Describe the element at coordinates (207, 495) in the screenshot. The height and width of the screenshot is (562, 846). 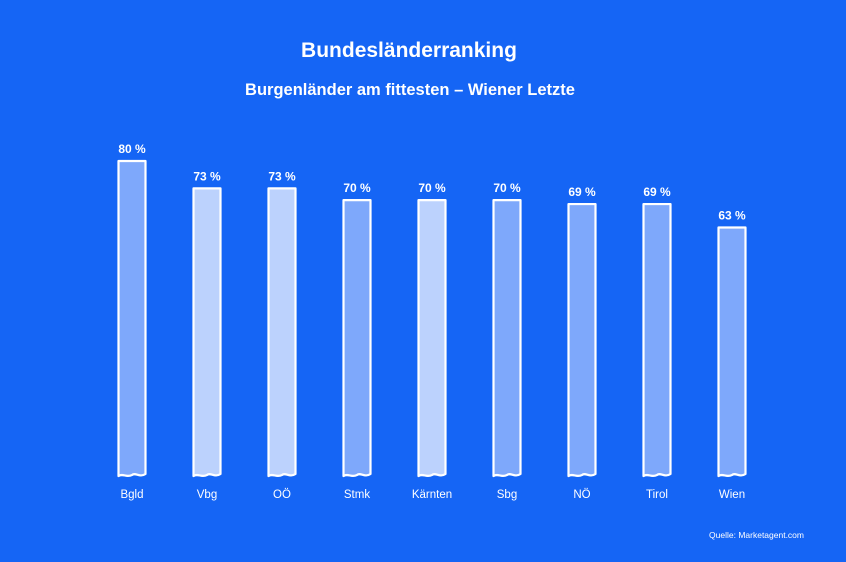
I see `category-label: Vbg` at that location.